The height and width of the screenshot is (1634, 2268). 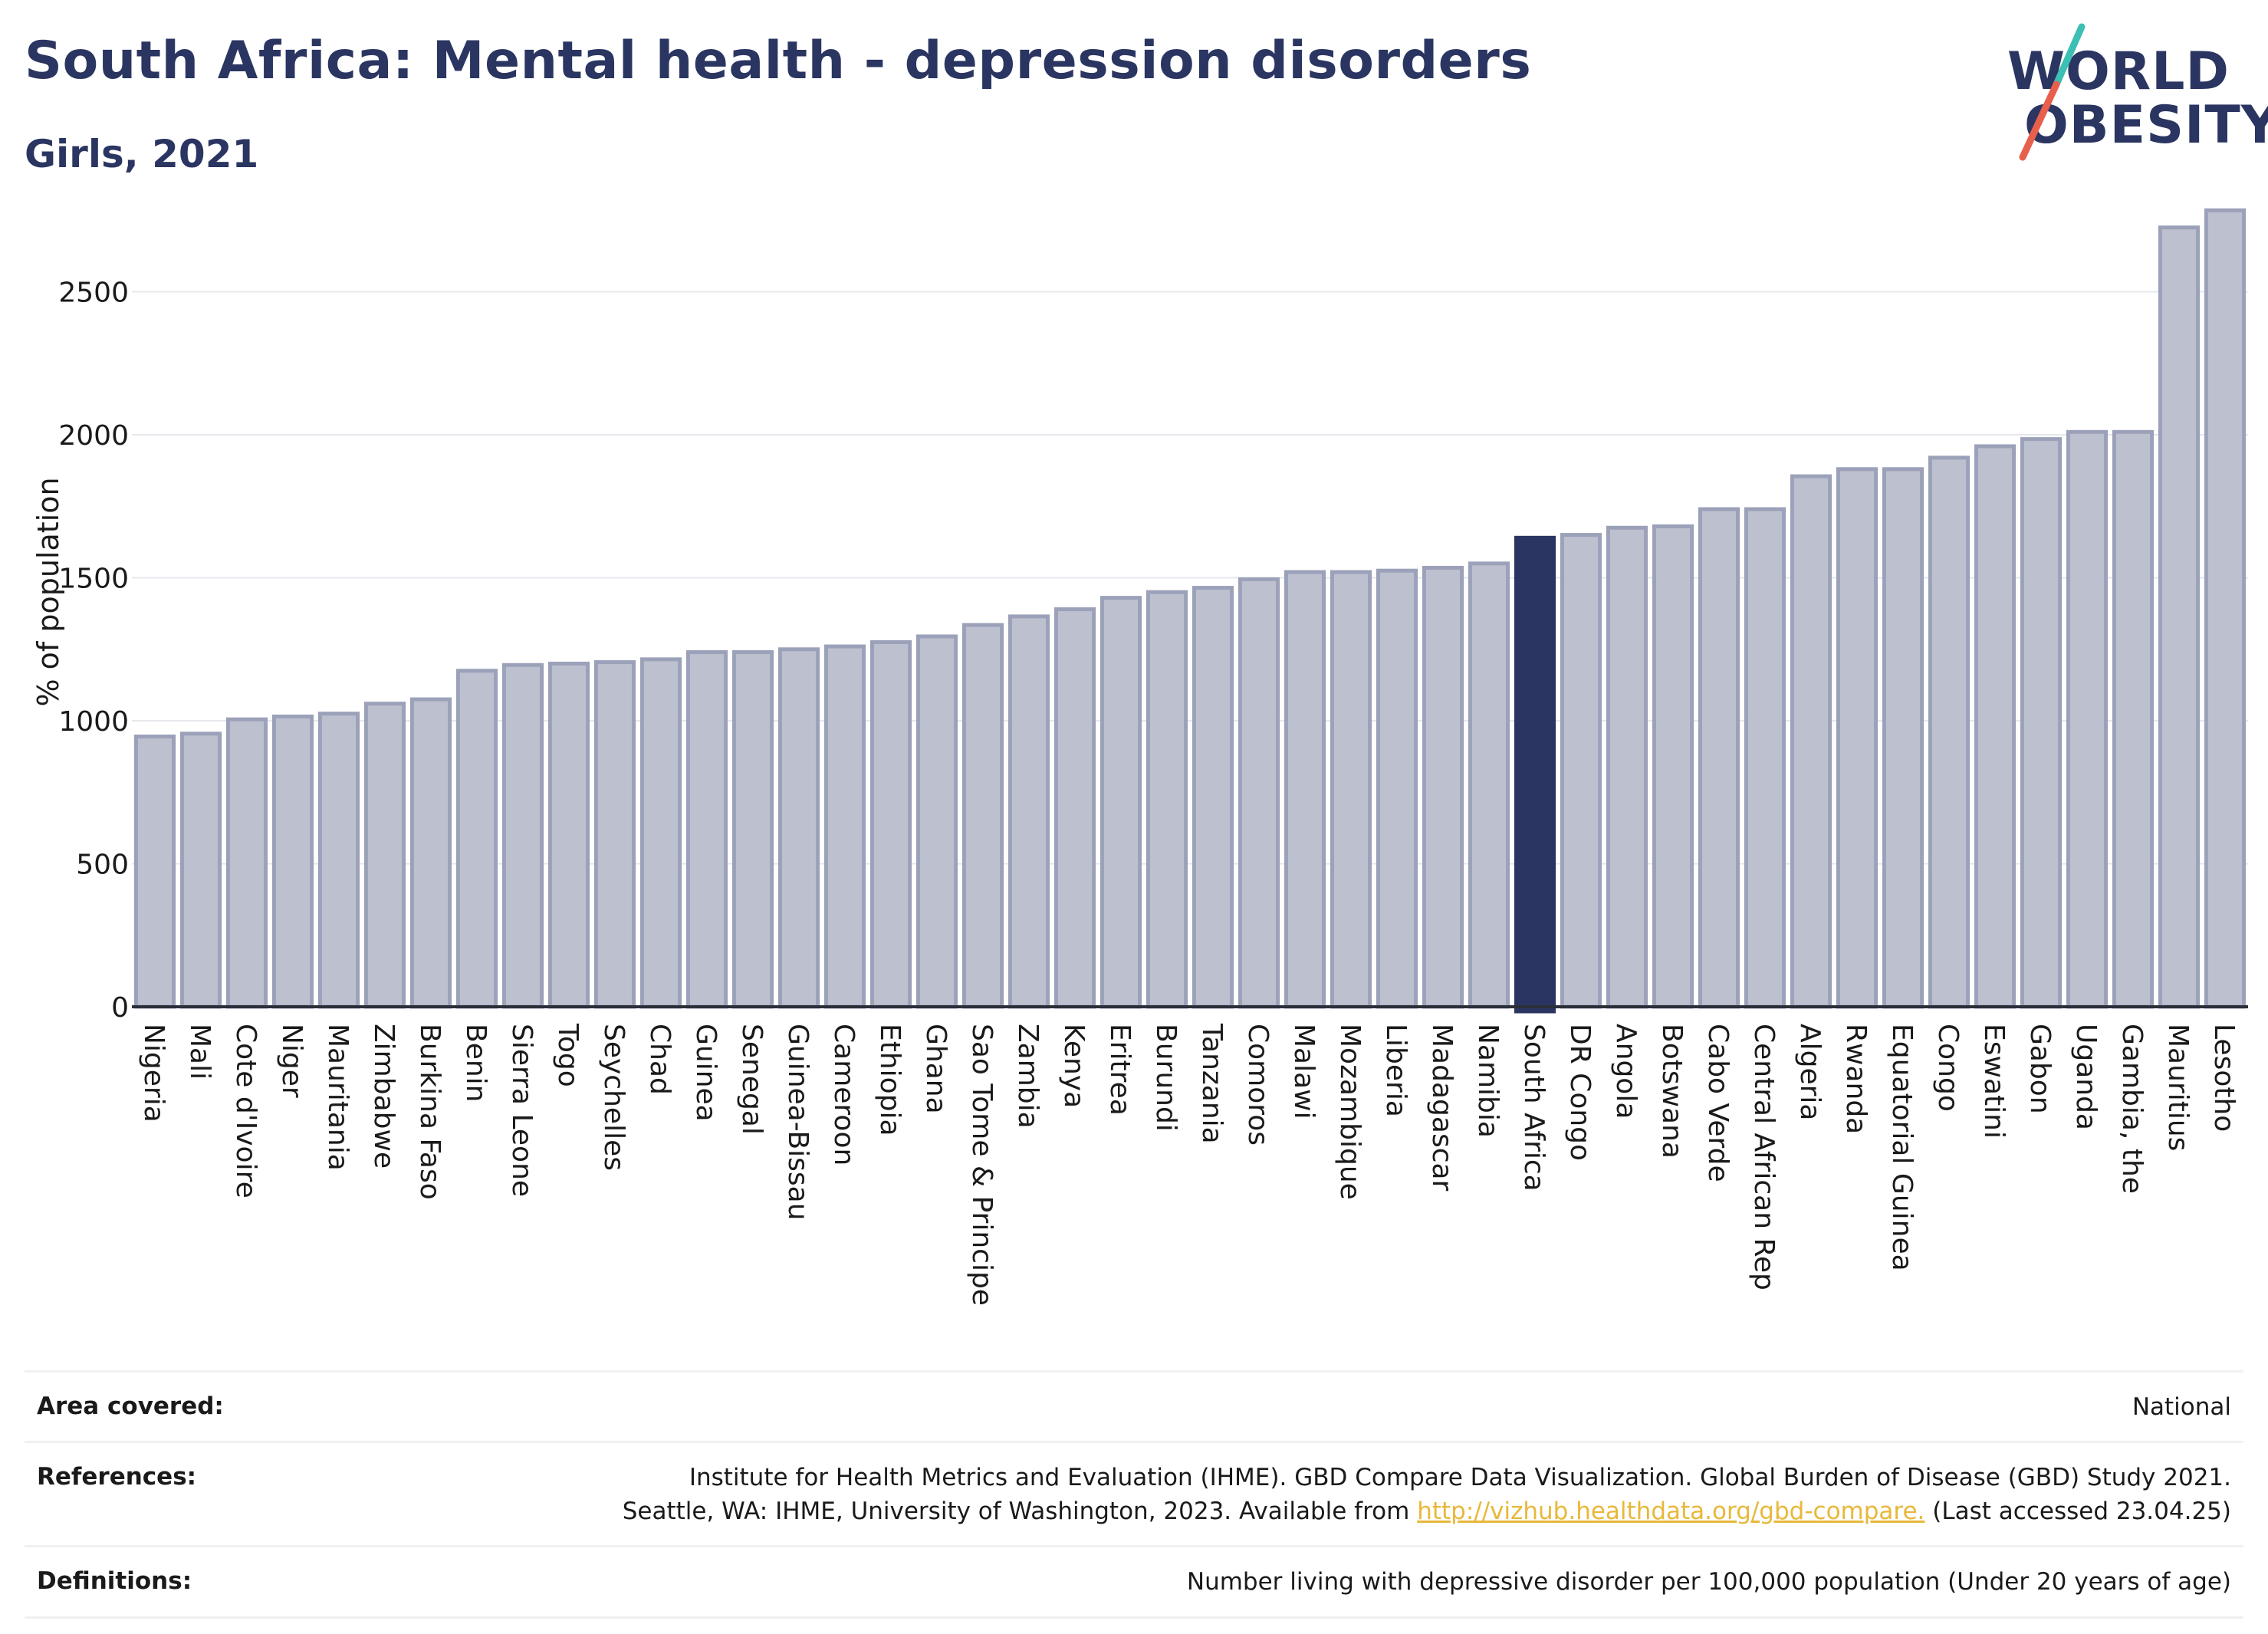 What do you see at coordinates (2086, 1077) in the screenshot?
I see `x-tick-label: Uganda` at bounding box center [2086, 1077].